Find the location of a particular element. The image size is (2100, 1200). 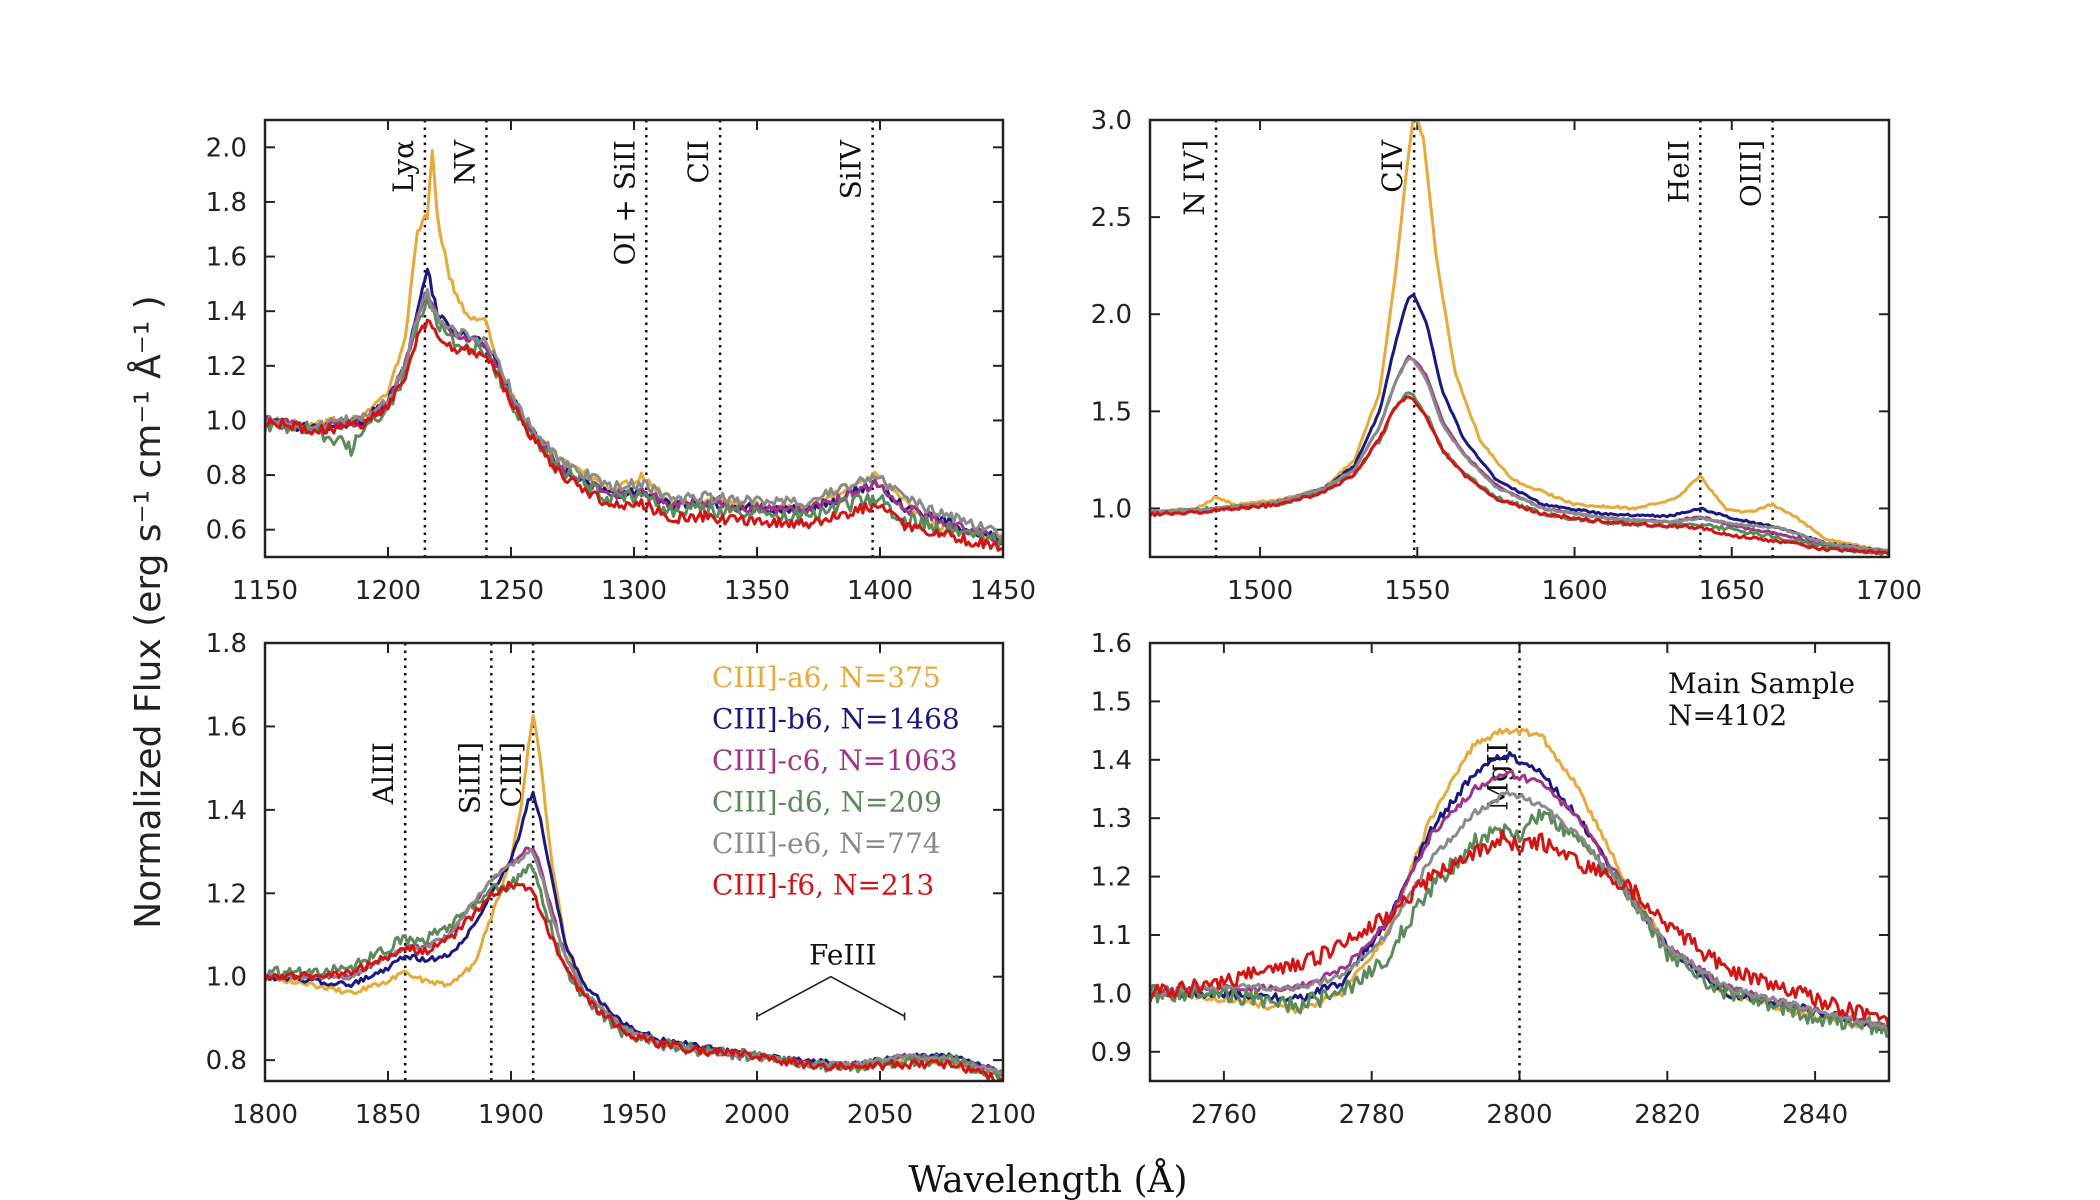

legend-entry-ciii-d6: CIII]-d6, N=209 is located at coordinates (827, 802).